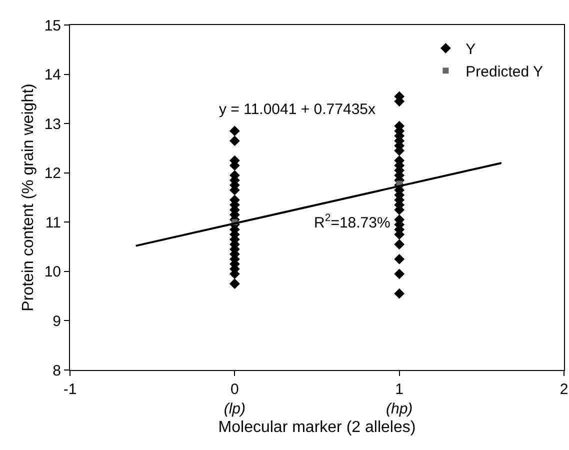 The height and width of the screenshot is (450, 569). What do you see at coordinates (352, 222) in the screenshot?
I see `annotation: R$^{2}$=18.73%` at bounding box center [352, 222].